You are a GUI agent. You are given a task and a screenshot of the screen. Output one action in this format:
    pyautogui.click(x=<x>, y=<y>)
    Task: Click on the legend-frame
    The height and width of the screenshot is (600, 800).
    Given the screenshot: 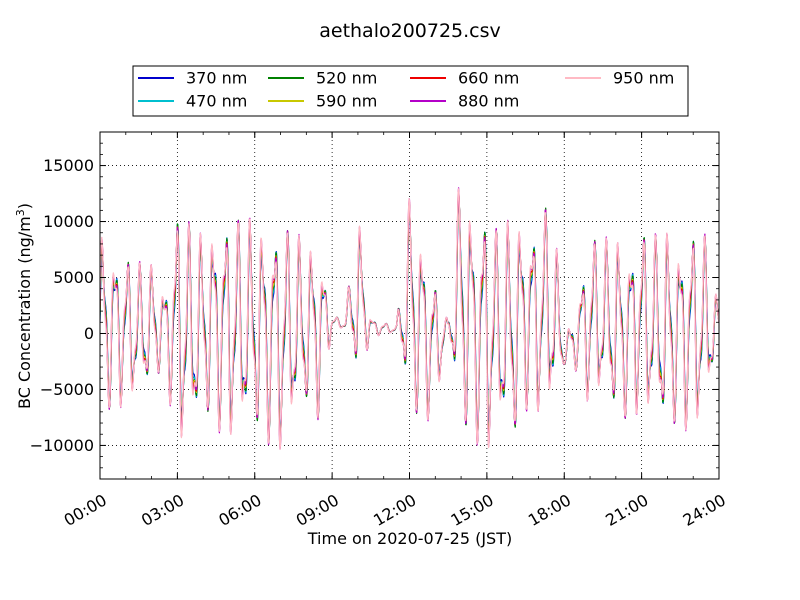 What is the action you would take?
    pyautogui.click(x=410, y=91)
    